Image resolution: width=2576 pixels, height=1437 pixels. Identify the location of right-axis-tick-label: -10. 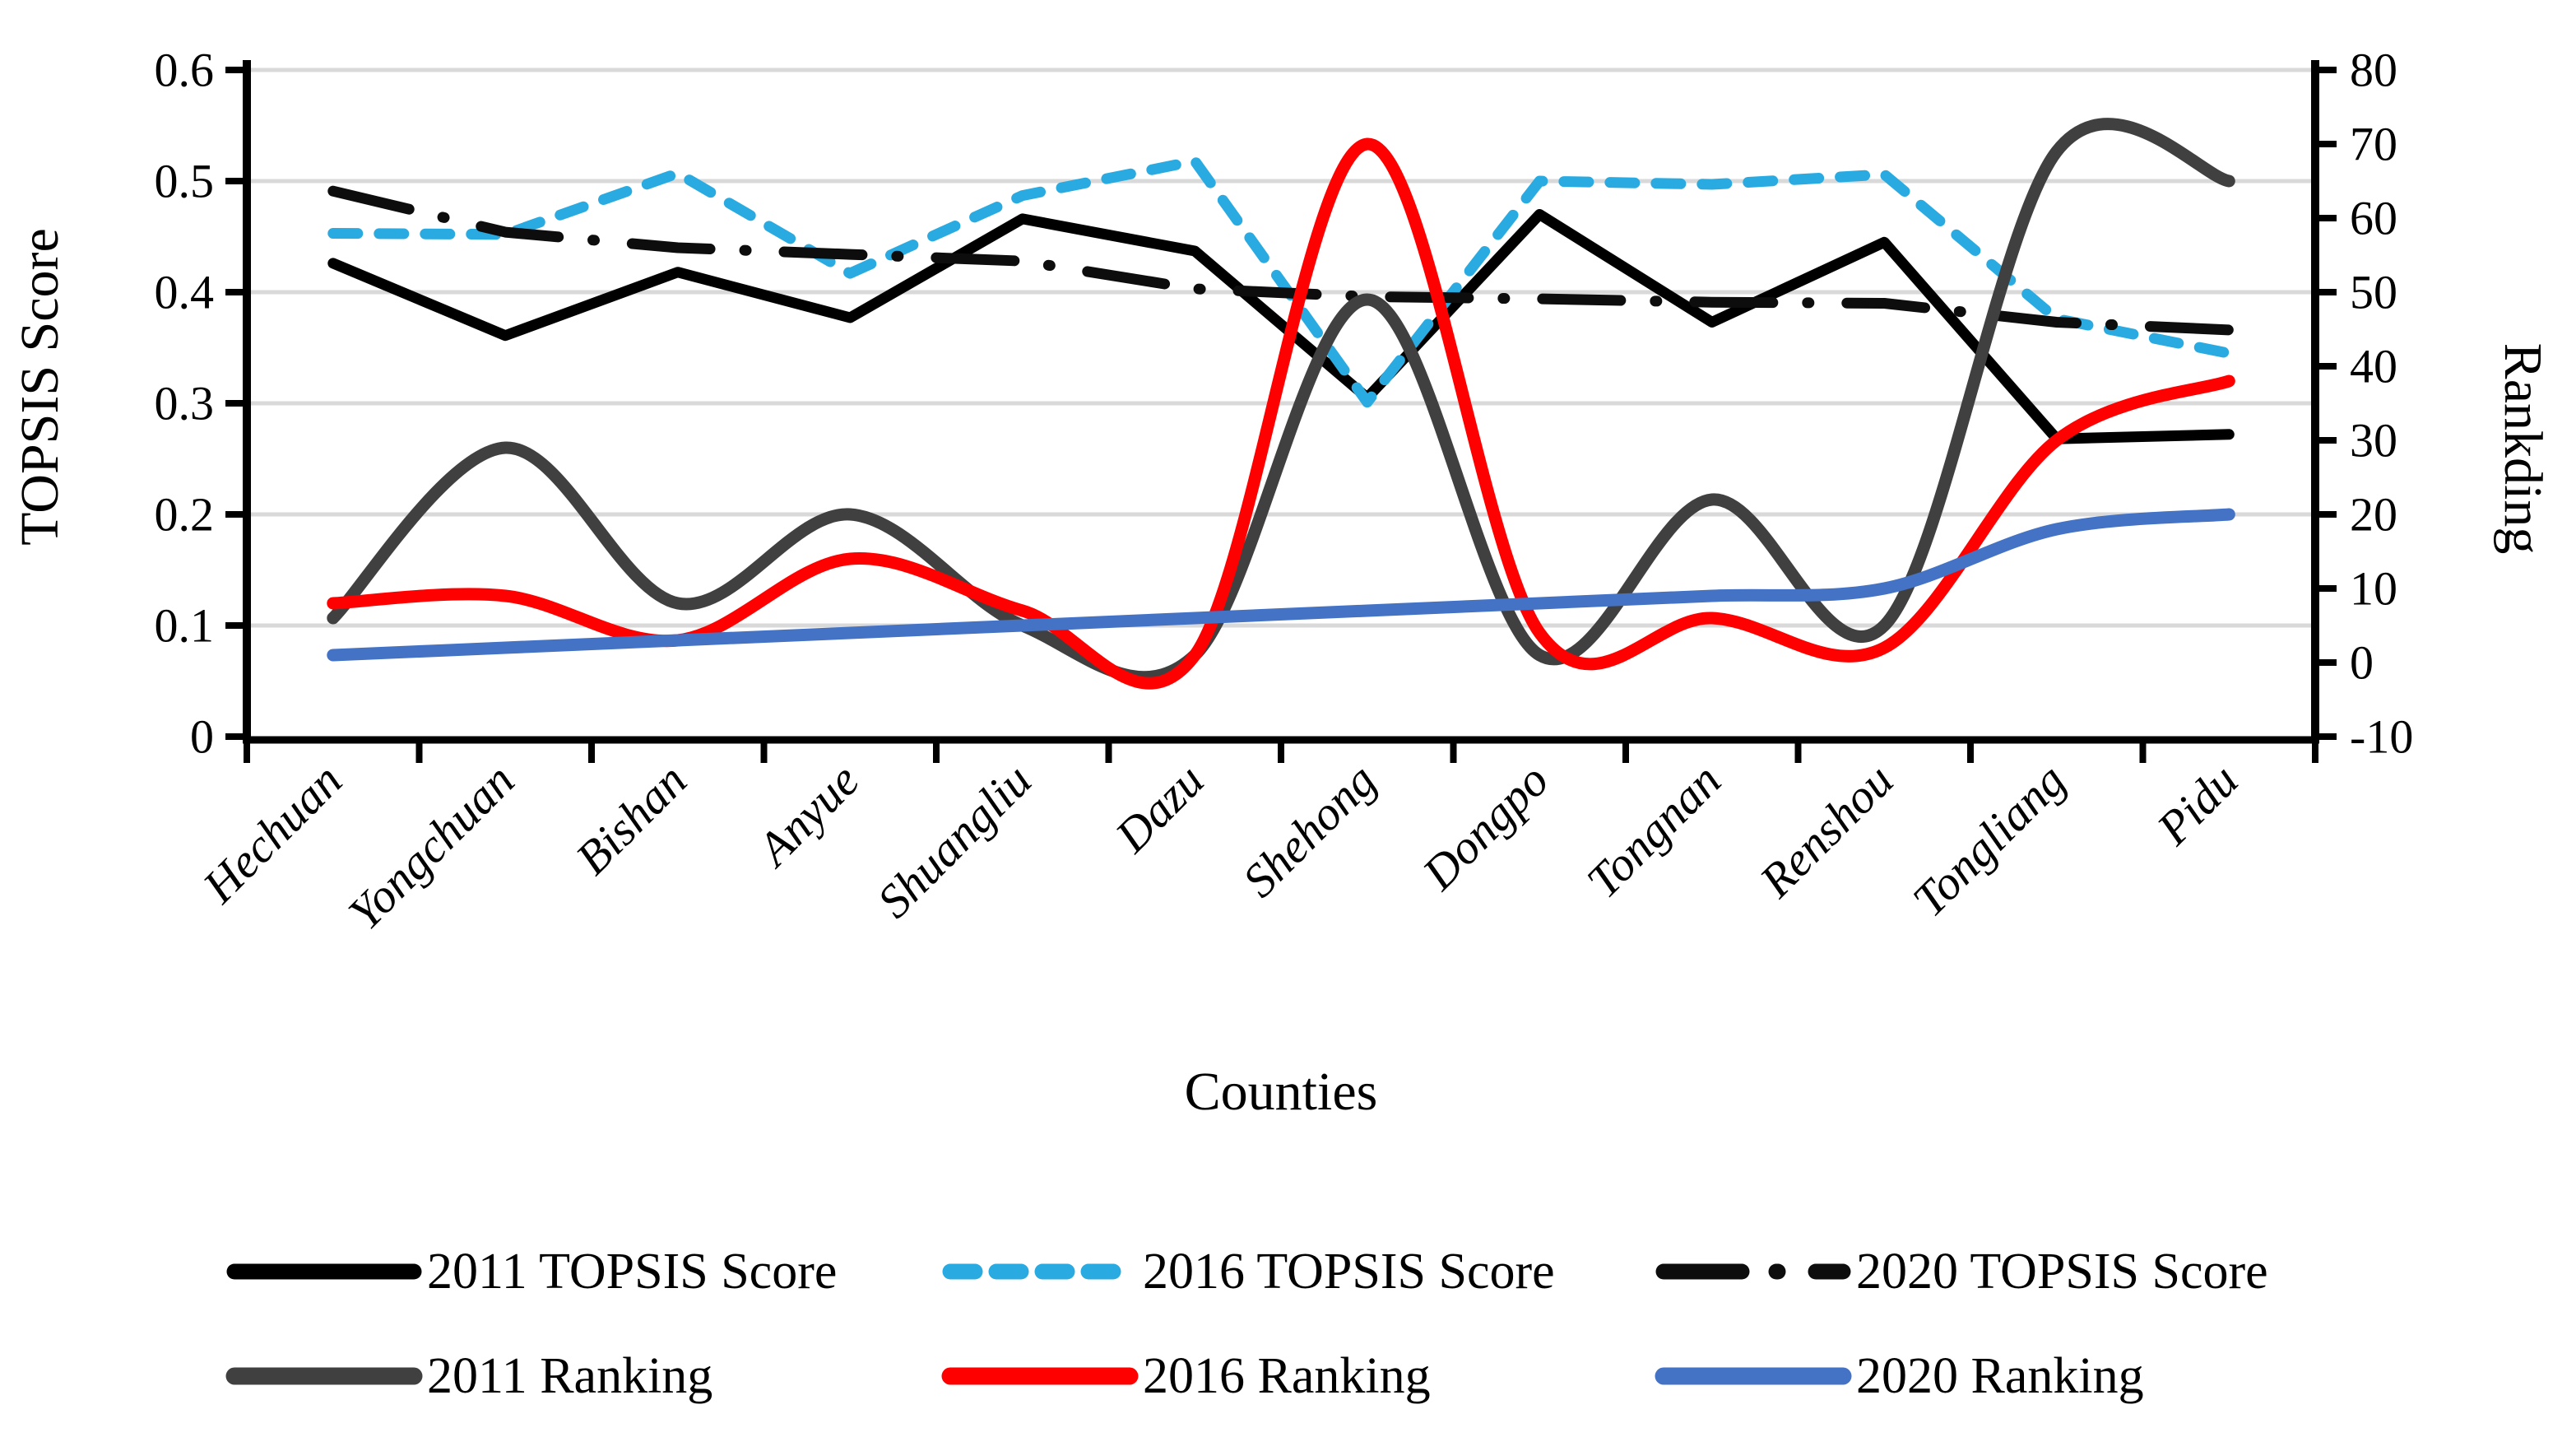
(2381, 737).